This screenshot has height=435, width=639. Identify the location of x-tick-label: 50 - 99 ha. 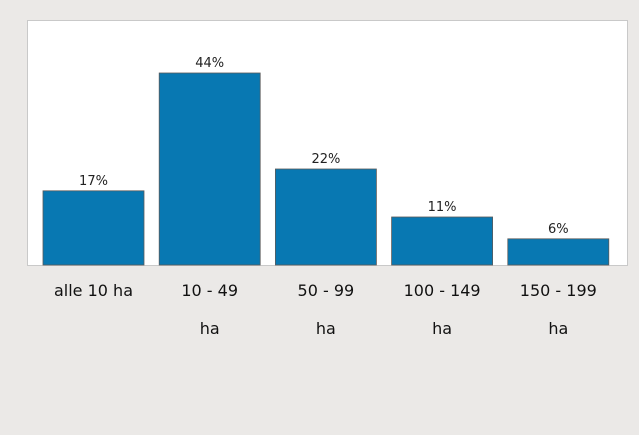
(326, 309).